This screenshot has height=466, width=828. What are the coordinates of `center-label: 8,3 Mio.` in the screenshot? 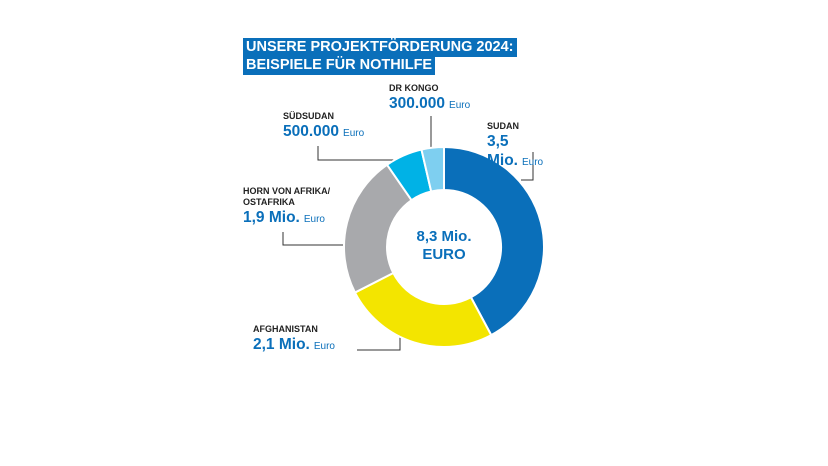 It's located at (444, 236).